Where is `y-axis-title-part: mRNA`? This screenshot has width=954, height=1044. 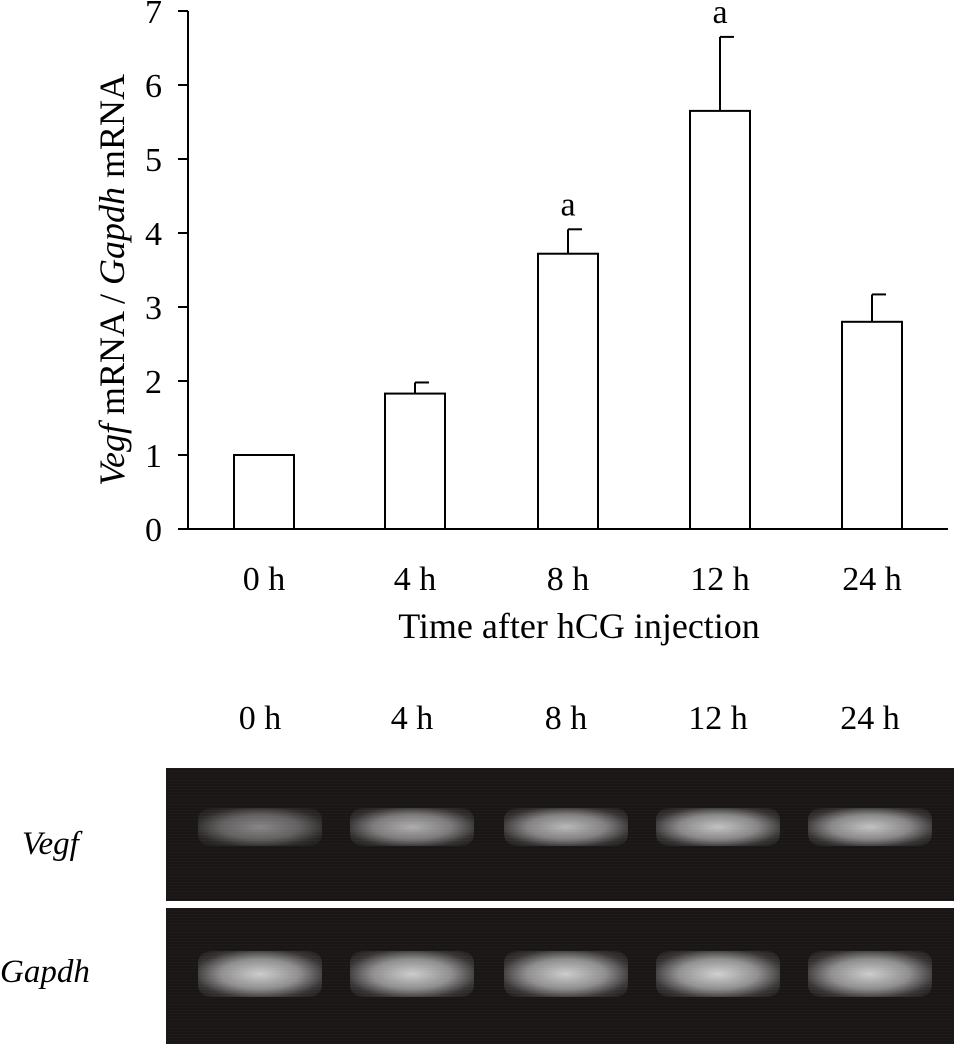 y-axis-title-part: mRNA is located at coordinates (112, 130).